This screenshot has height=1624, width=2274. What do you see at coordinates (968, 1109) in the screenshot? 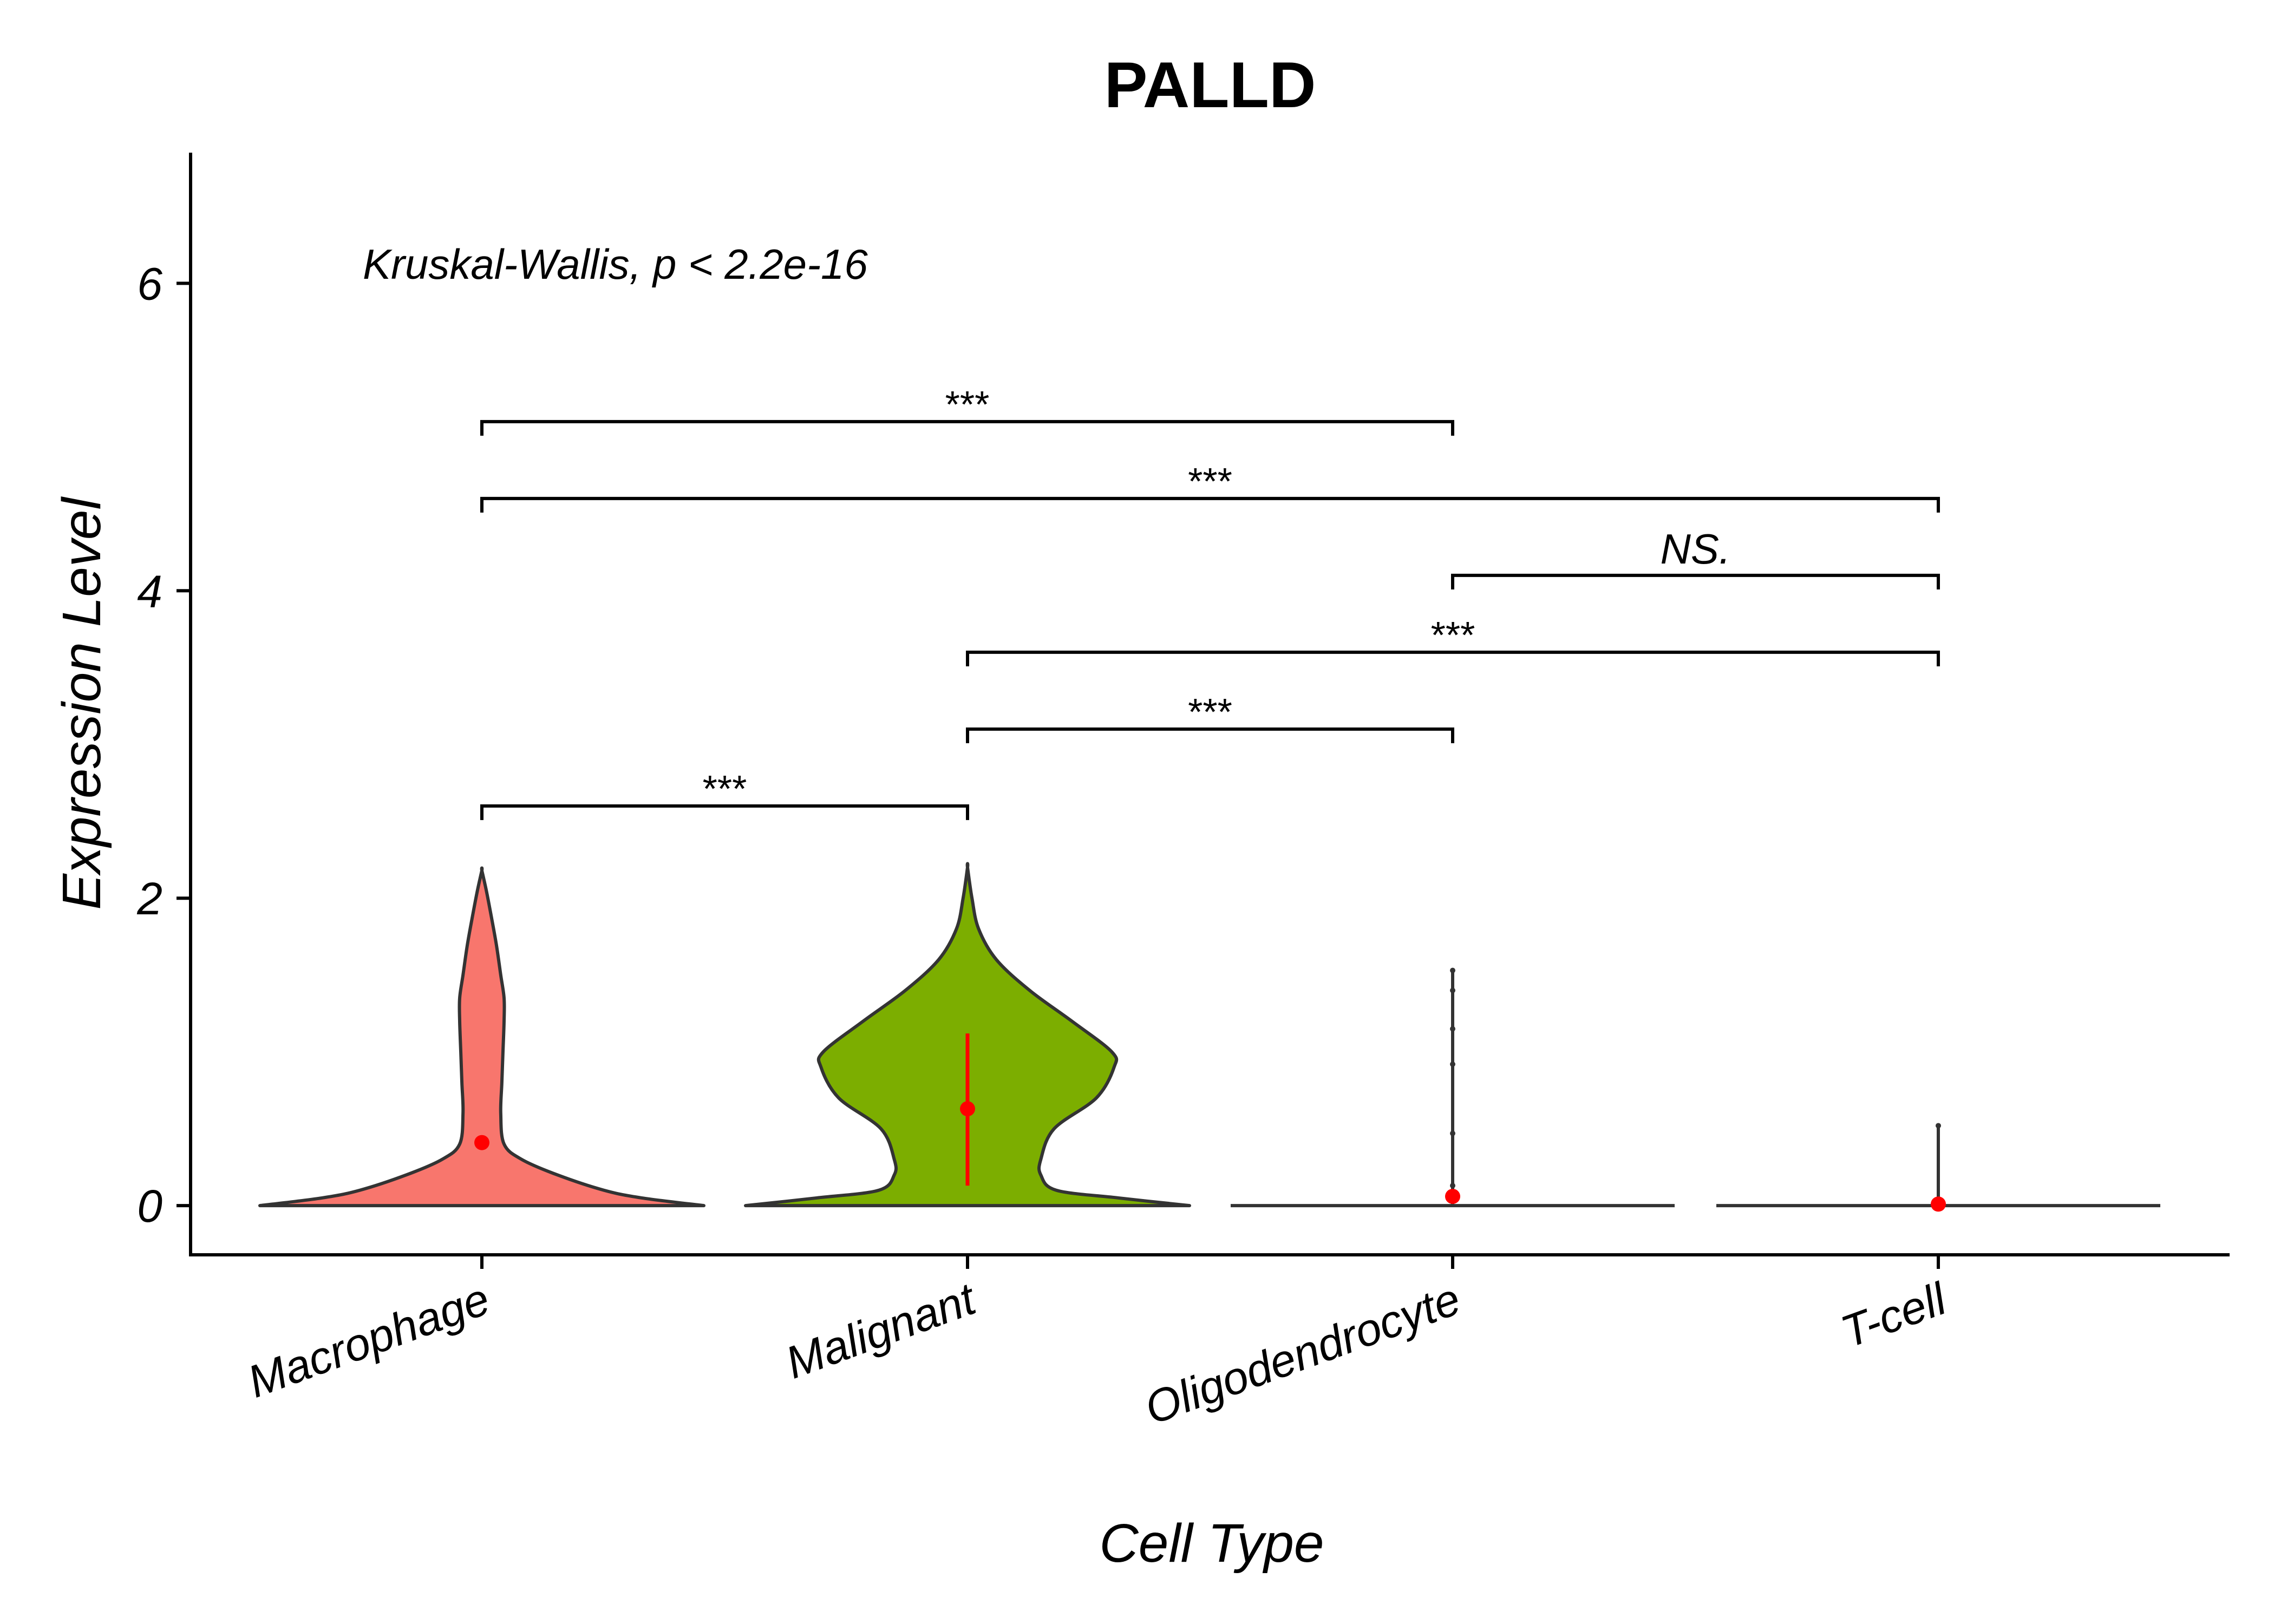
I see `mean-point-malignant` at bounding box center [968, 1109].